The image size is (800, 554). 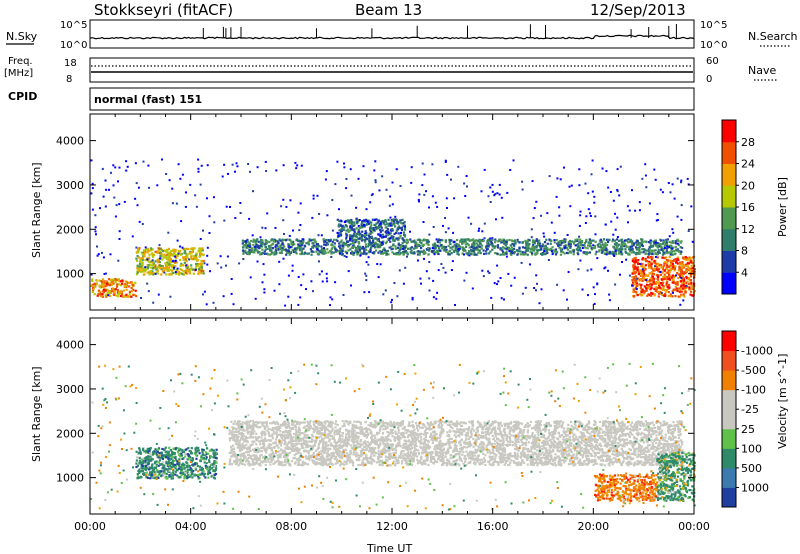 I want to click on colorbar-segment, so click(x=729, y=131).